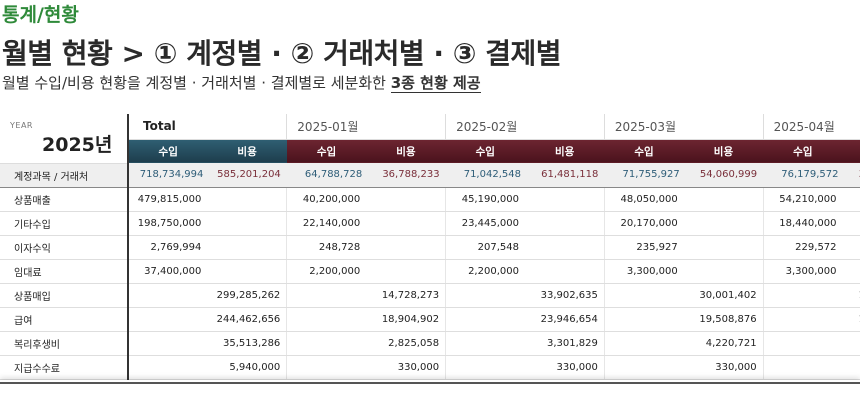  What do you see at coordinates (851, 295) in the screenshot?
I see `expense-cell: 13,648,037` at bounding box center [851, 295].